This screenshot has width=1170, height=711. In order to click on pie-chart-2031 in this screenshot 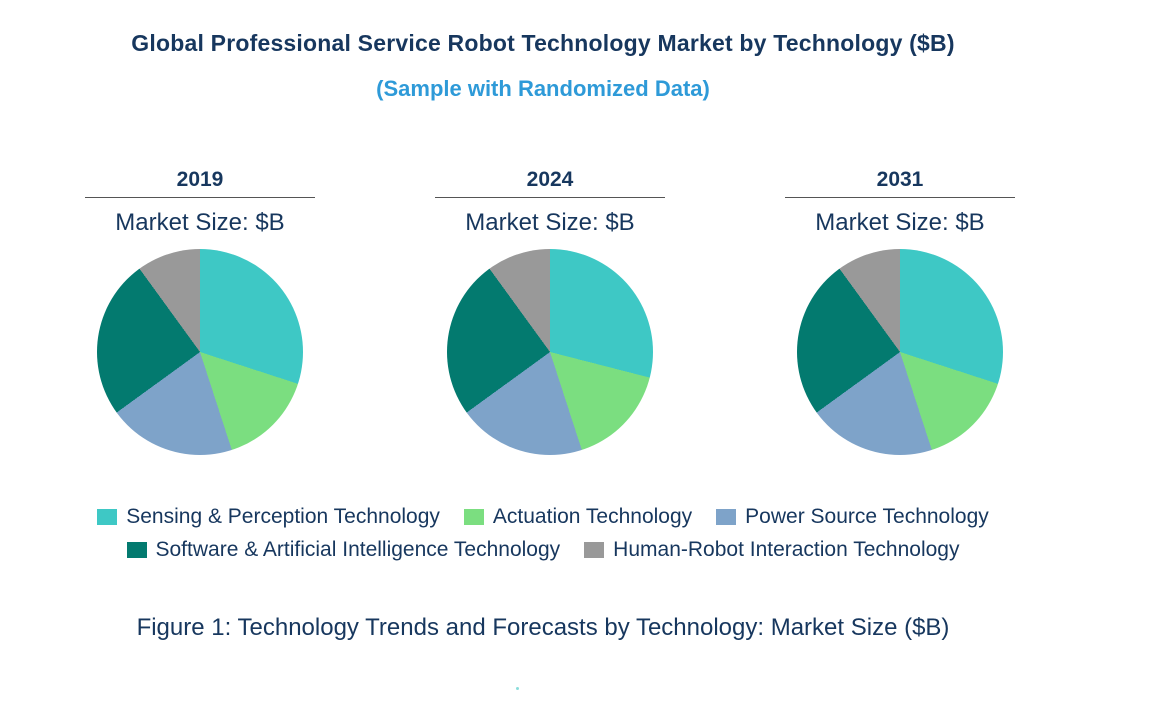, I will do `click(900, 351)`.